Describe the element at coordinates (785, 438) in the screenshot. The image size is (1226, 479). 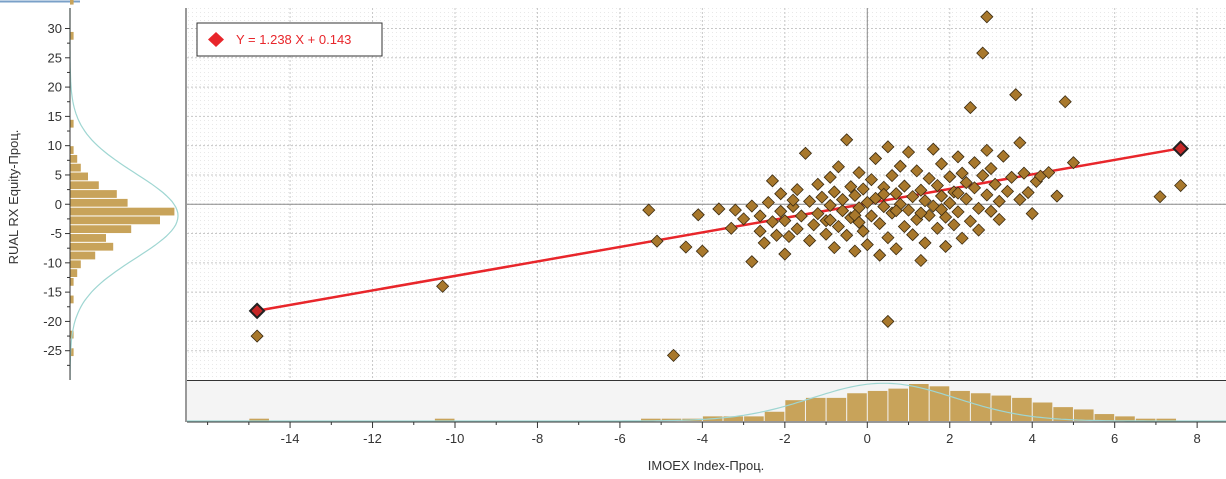
I see `x-tick-label: -2` at that location.